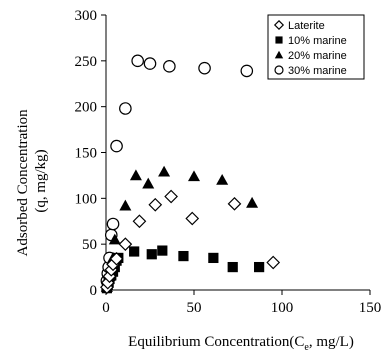 The height and width of the screenshot is (356, 383). What do you see at coordinates (32, 181) in the screenshot?
I see `y-axis-label: Adsorbed Concentration (q, mg/kg)` at bounding box center [32, 181].